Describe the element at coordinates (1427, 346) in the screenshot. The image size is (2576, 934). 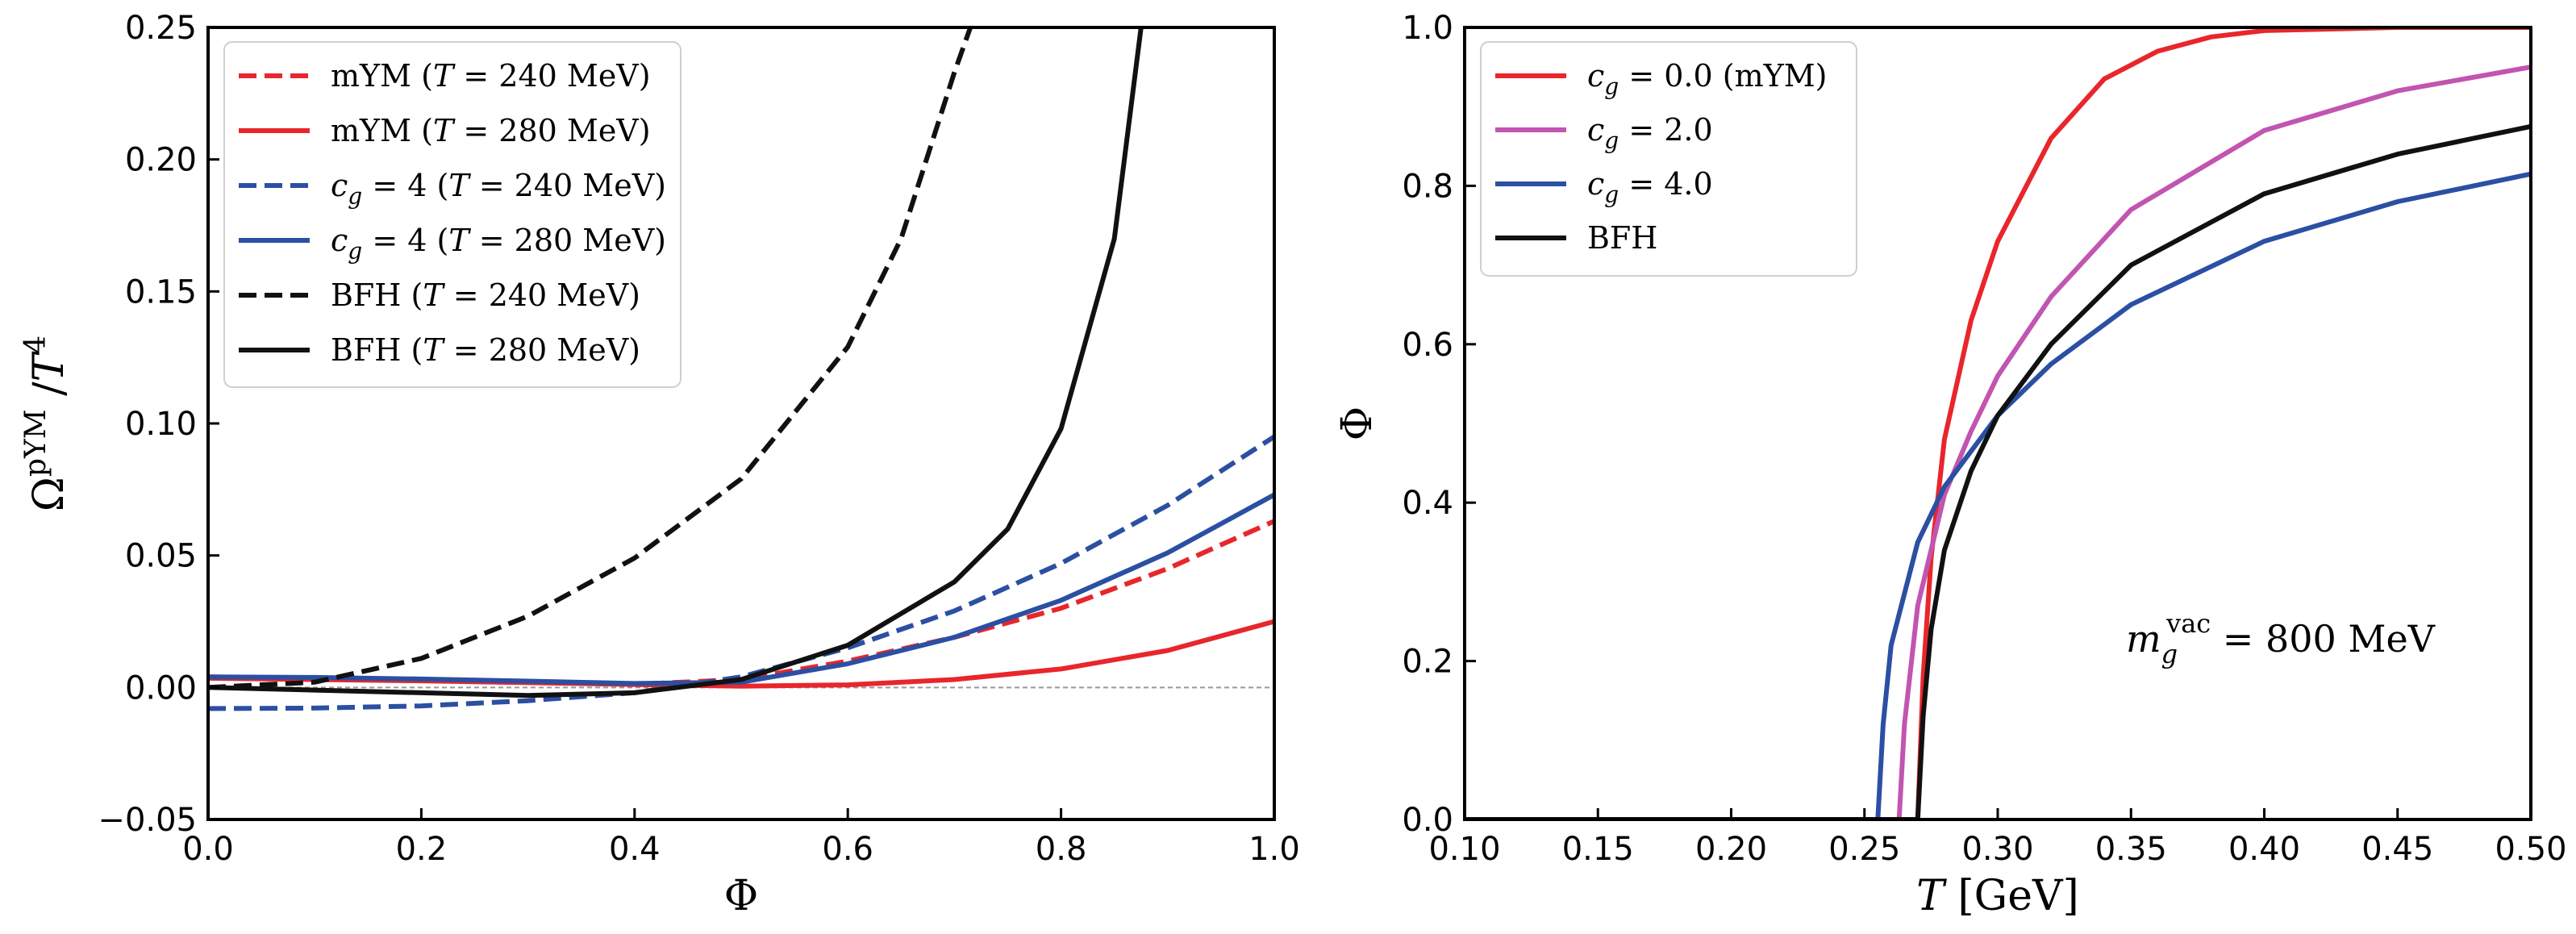
I see `y-tick-label: 0.6` at that location.